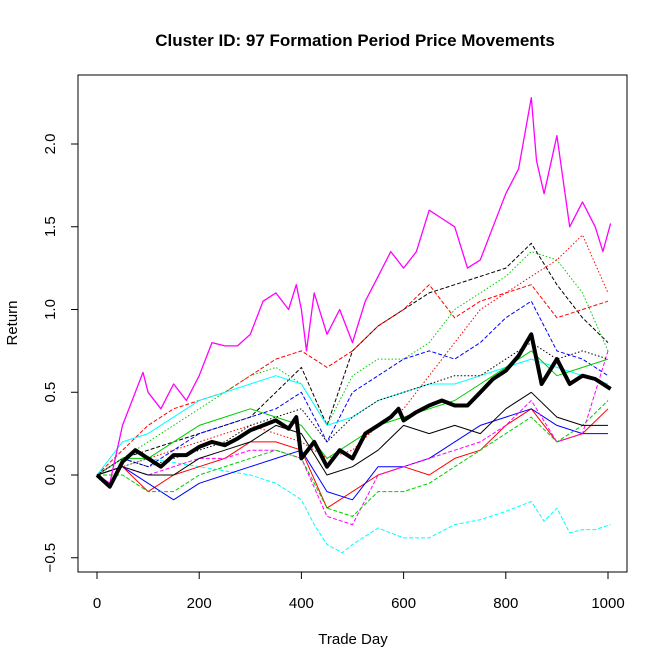  What do you see at coordinates (607, 603) in the screenshot?
I see `x-tick-label: 1000` at bounding box center [607, 603].